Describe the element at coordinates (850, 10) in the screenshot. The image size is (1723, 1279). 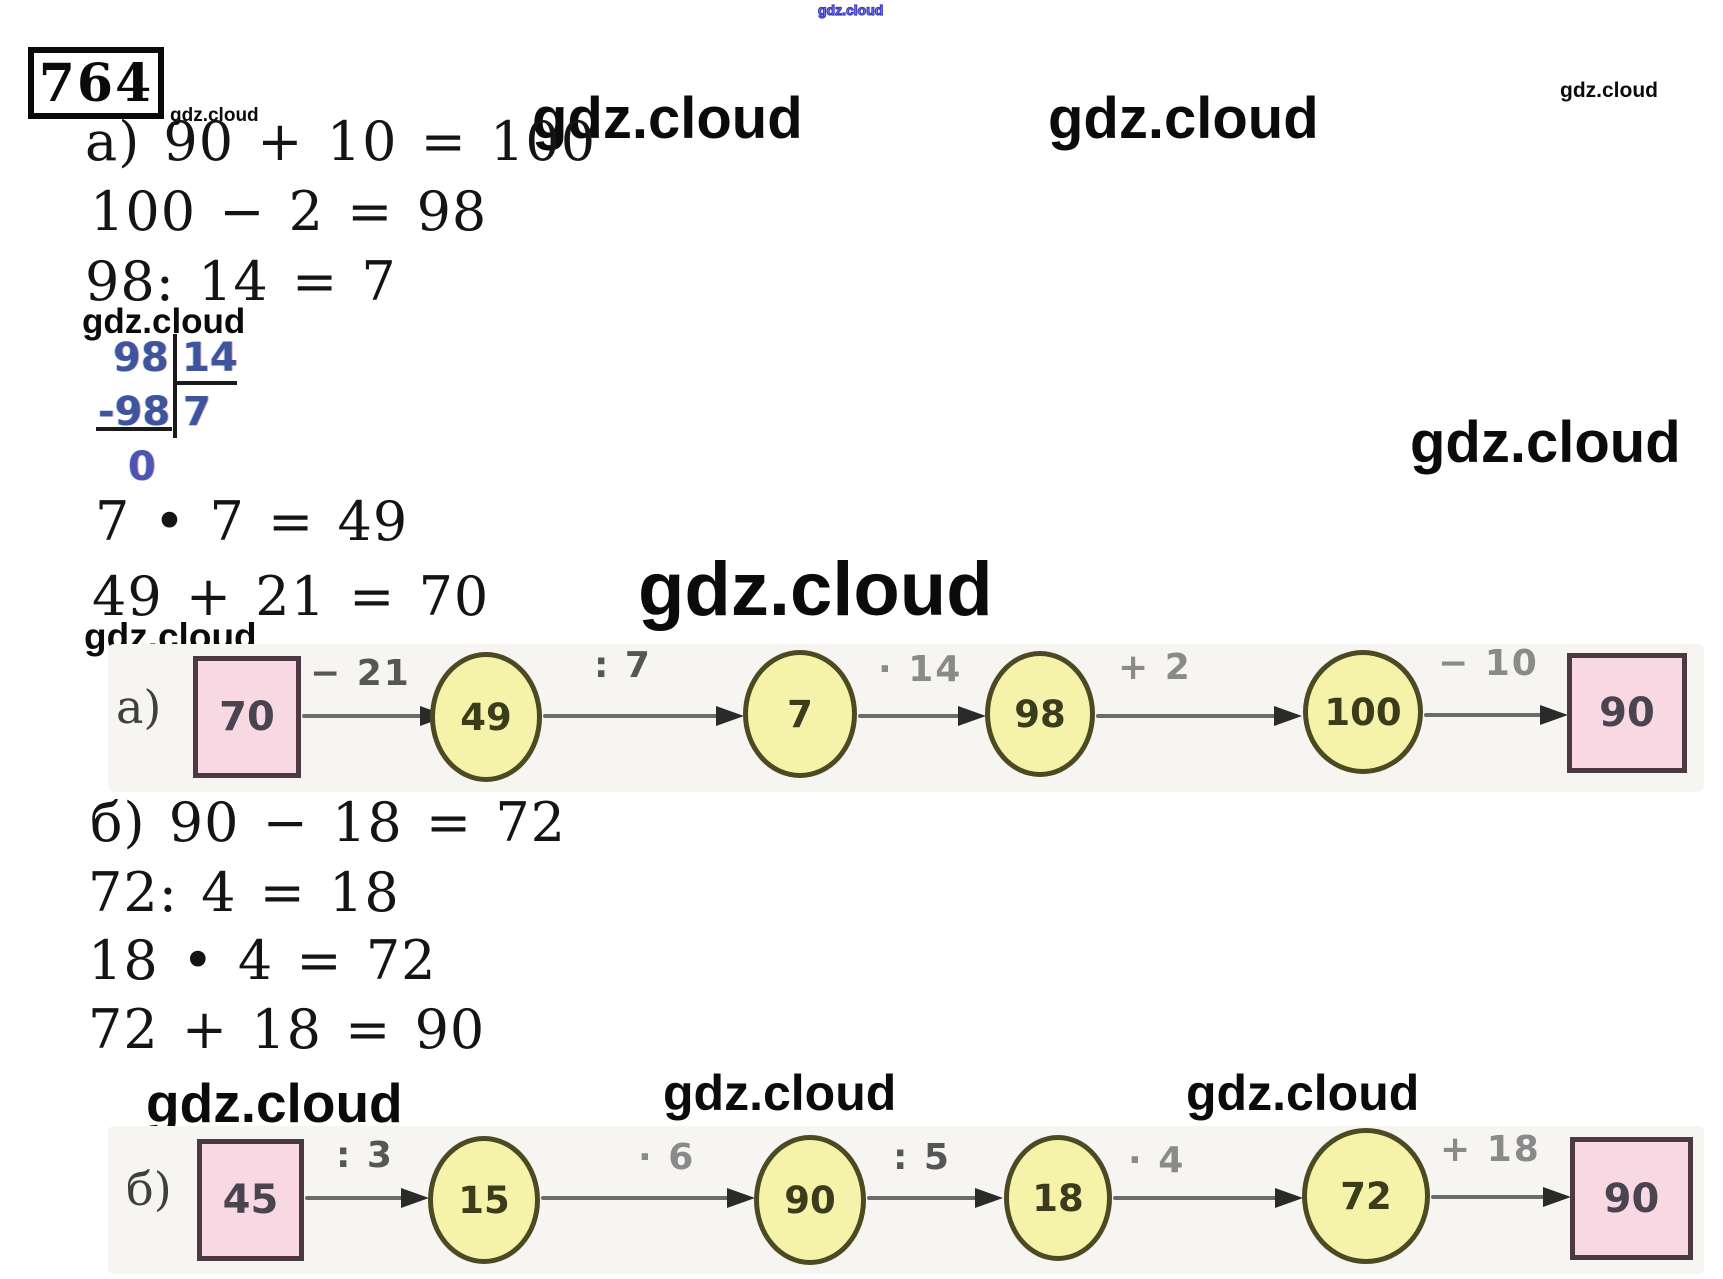
I see `watermark-top-center: gdz.cloud` at that location.